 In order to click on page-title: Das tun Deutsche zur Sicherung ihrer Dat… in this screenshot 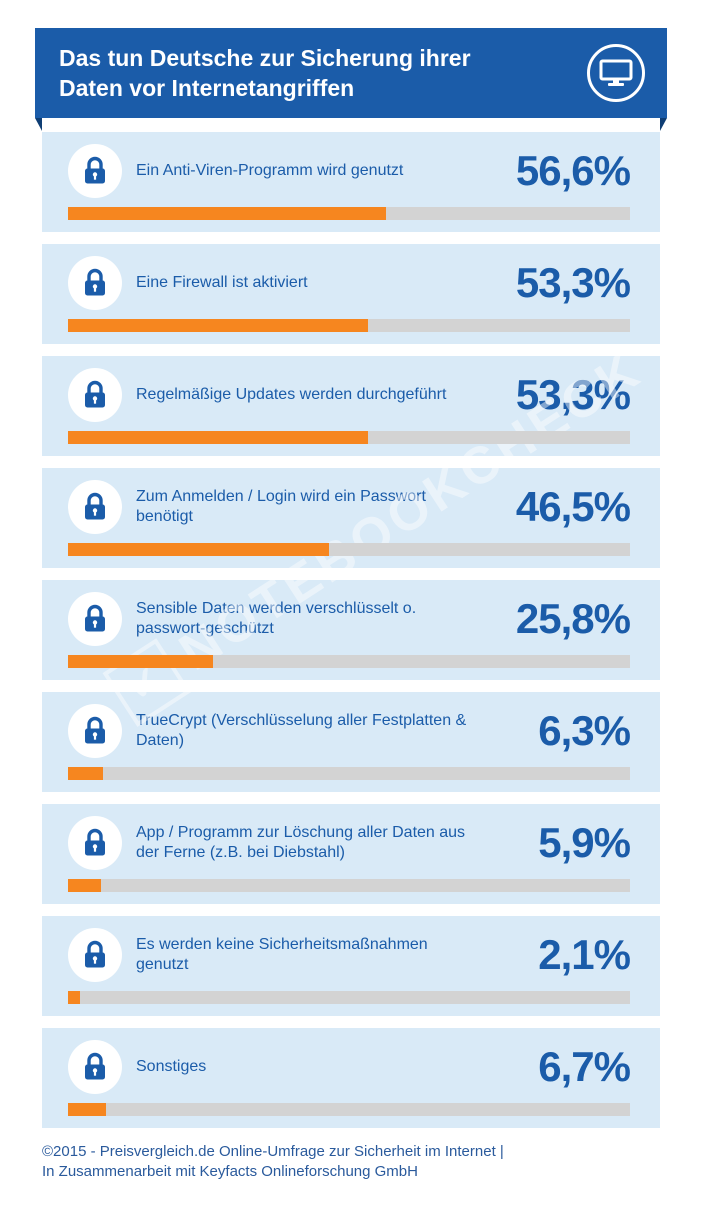, I will do `click(265, 73)`.